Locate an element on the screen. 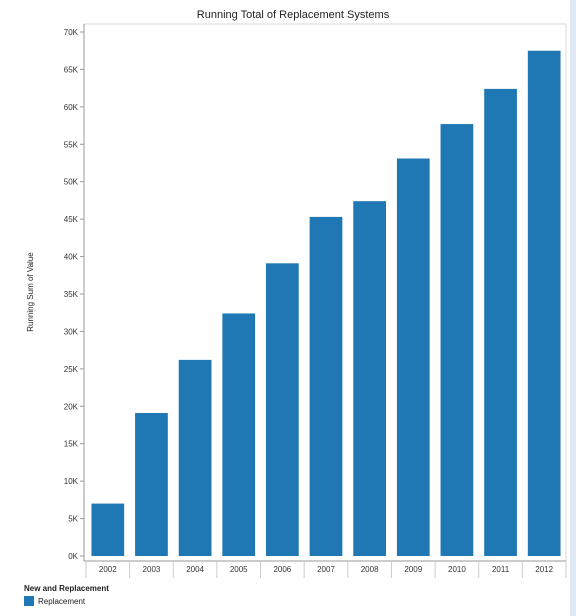 This screenshot has height=616, width=576. y-tick-label: 40K is located at coordinates (71, 257).